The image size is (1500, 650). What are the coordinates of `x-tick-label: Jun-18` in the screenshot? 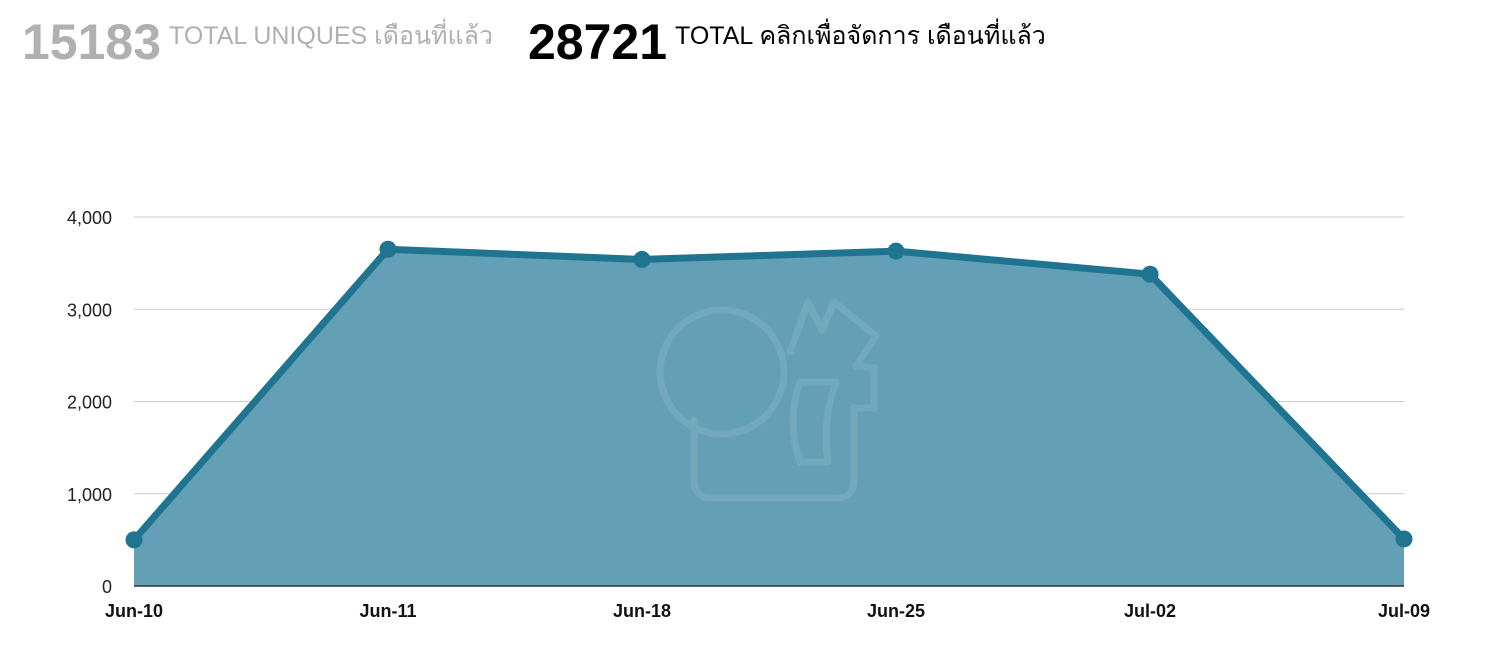 It's located at (642, 611).